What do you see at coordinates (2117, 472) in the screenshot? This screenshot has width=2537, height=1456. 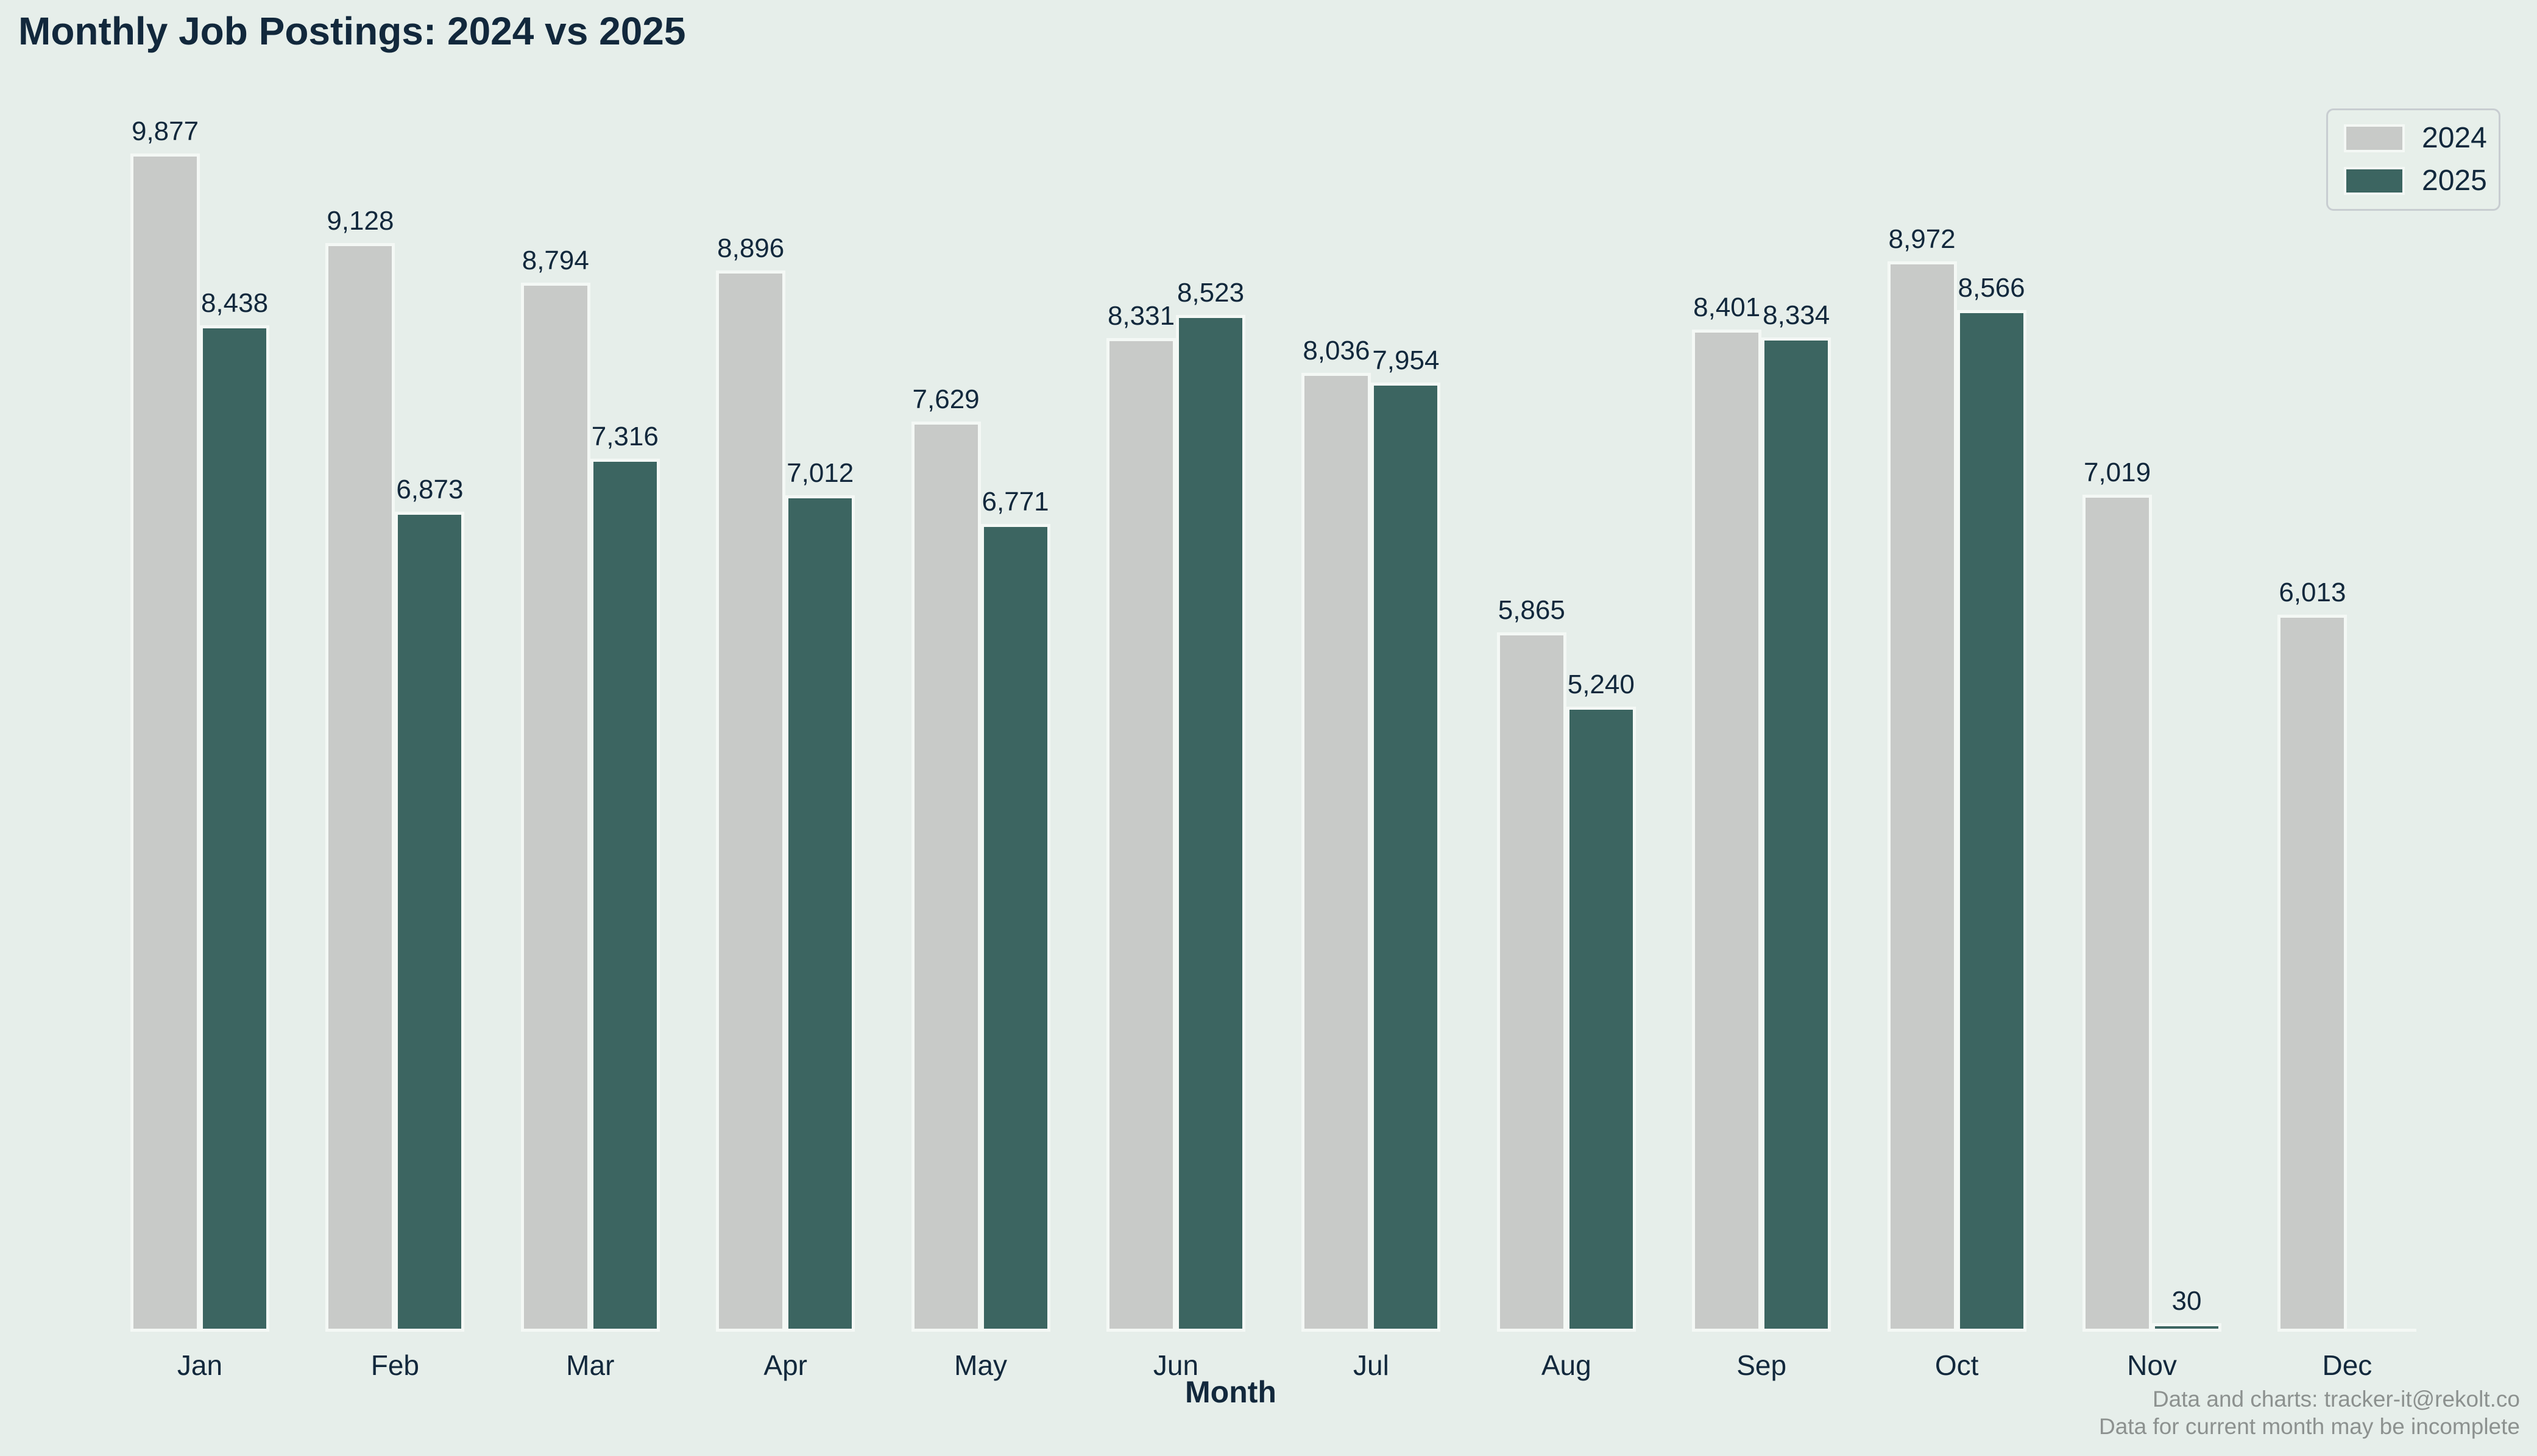 I see `bar-value-label-2024-Nov: 7,019` at bounding box center [2117, 472].